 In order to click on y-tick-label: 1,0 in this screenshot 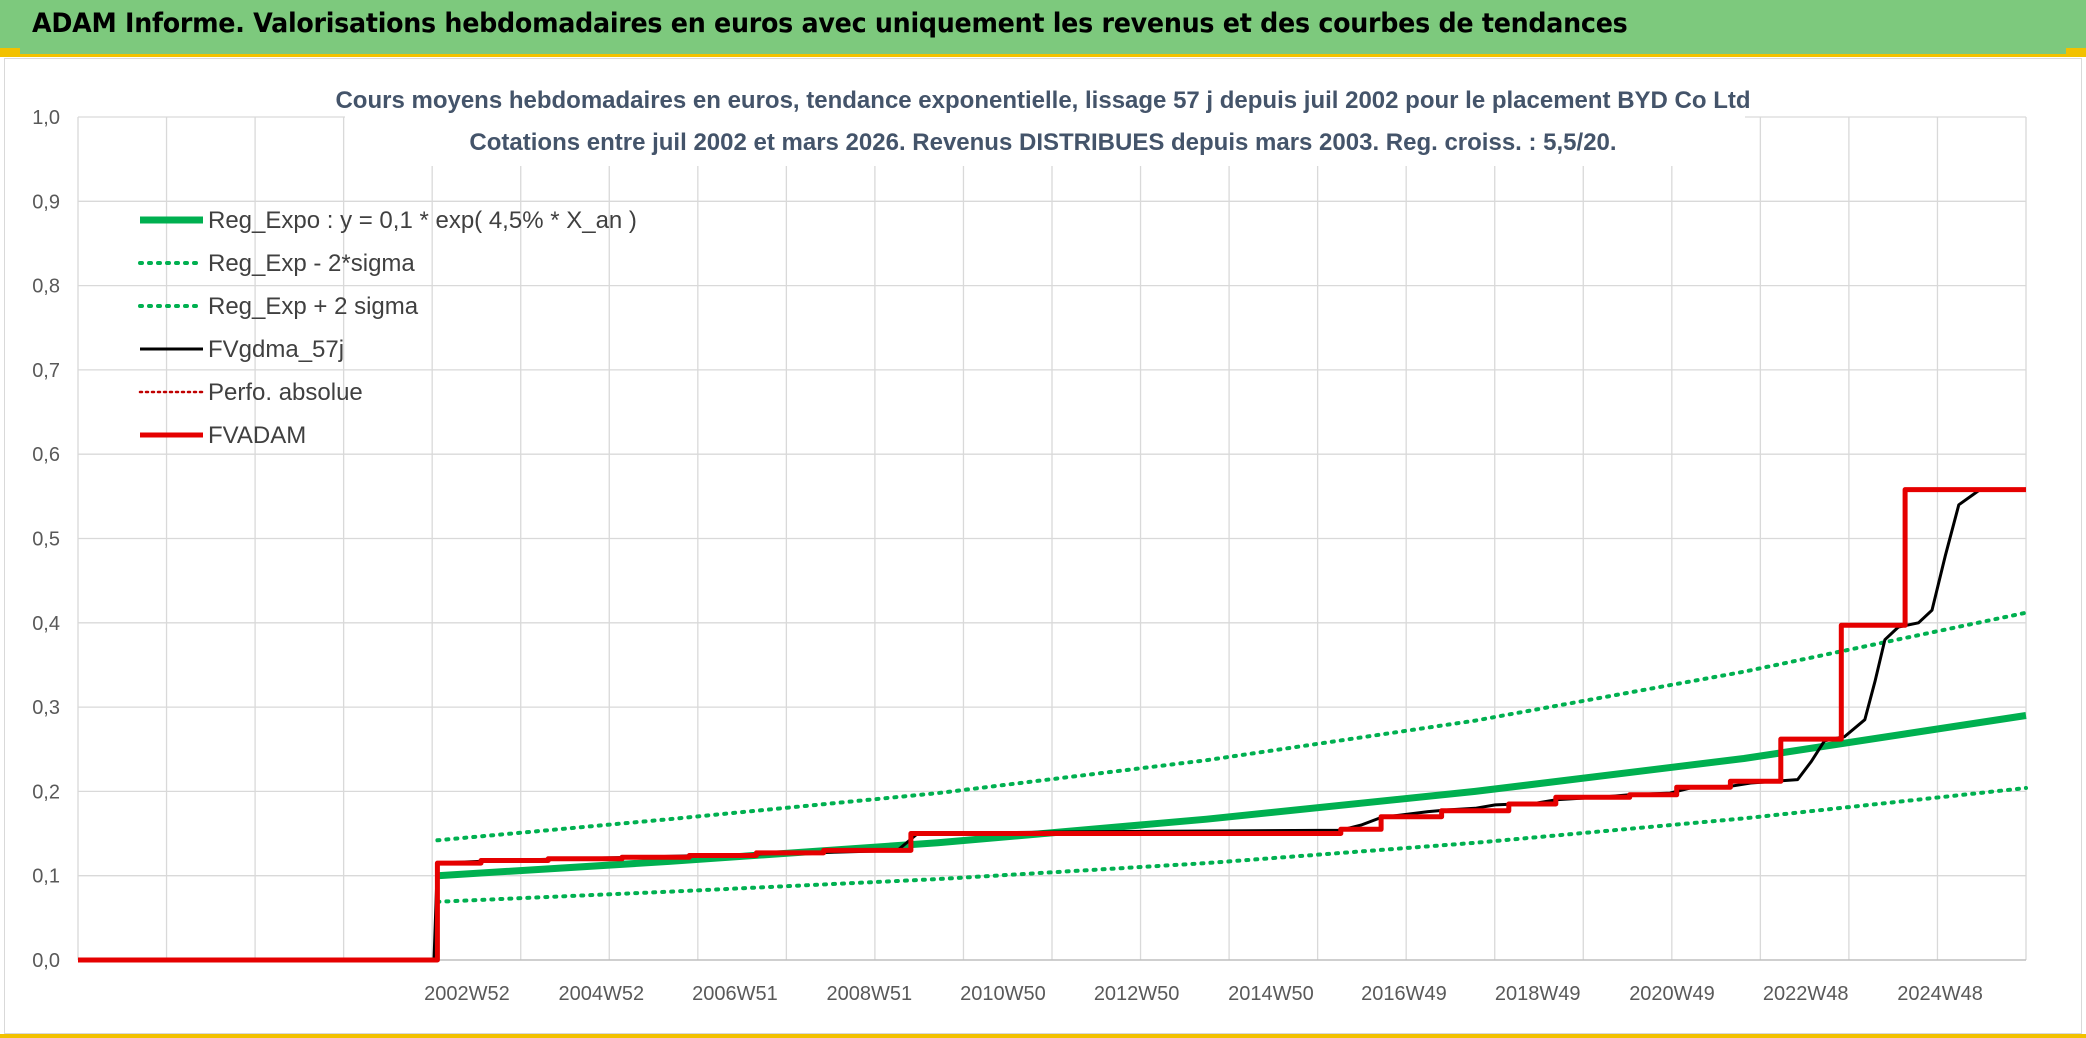, I will do `click(46, 118)`.